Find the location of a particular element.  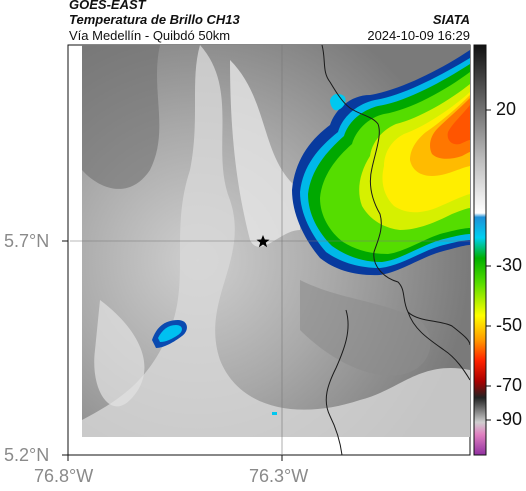

colorbar-label-minus70: -70 is located at coordinates (509, 385).